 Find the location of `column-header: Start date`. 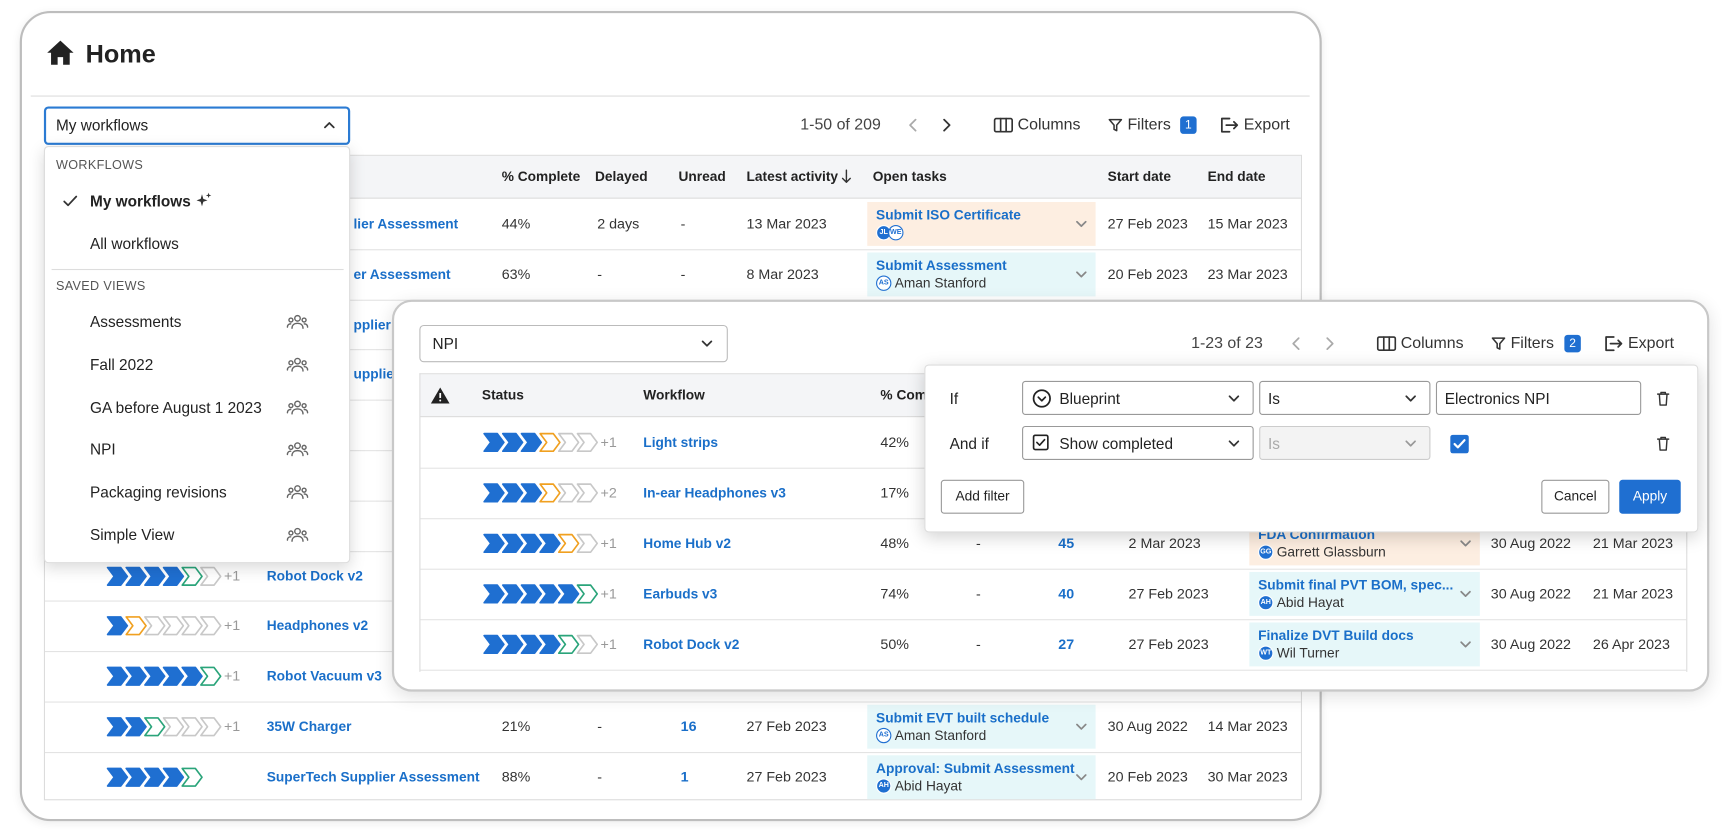

column-header: Start date is located at coordinates (1139, 177).